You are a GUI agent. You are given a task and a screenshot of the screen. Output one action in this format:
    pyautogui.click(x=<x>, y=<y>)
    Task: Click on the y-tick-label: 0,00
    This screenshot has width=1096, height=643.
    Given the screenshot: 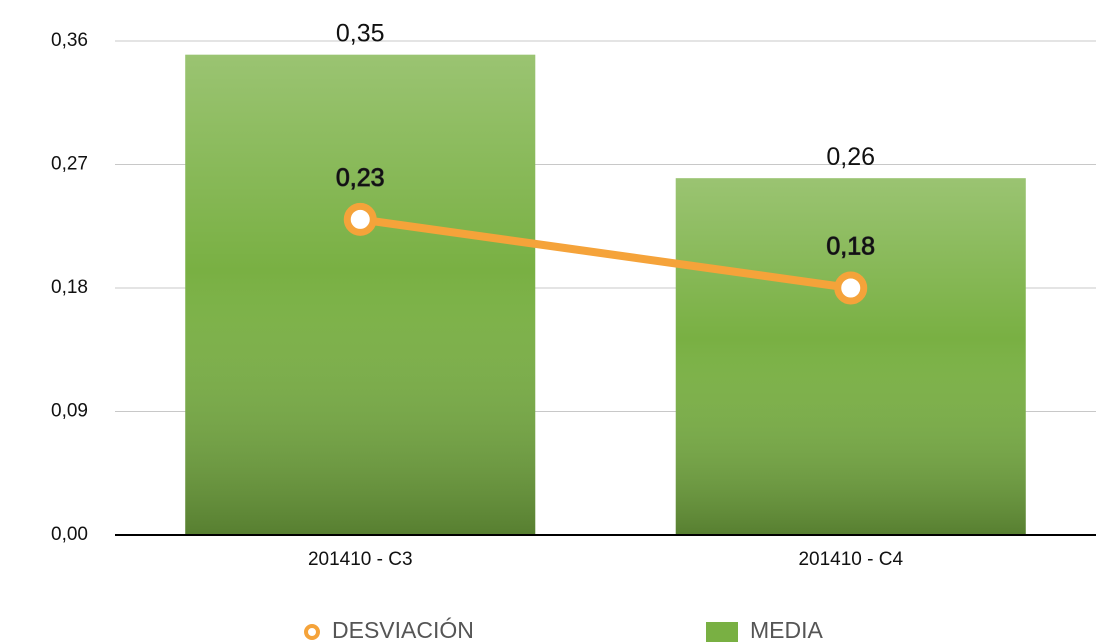 What is the action you would take?
    pyautogui.click(x=69, y=534)
    